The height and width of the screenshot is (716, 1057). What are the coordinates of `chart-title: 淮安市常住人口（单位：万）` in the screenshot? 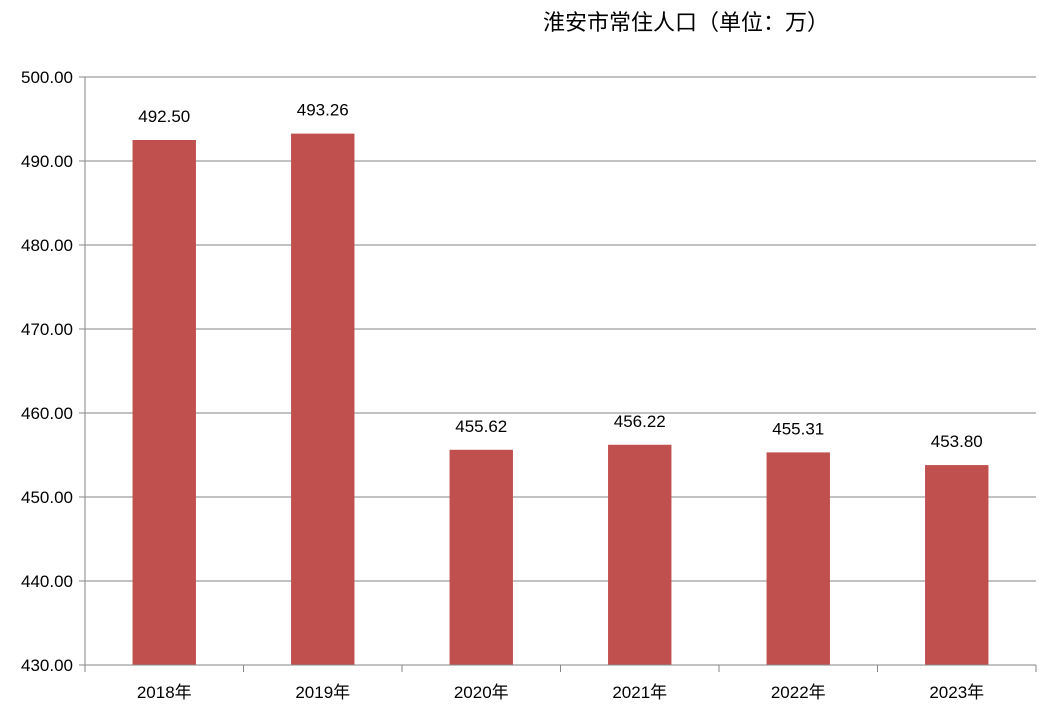 It's located at (686, 23).